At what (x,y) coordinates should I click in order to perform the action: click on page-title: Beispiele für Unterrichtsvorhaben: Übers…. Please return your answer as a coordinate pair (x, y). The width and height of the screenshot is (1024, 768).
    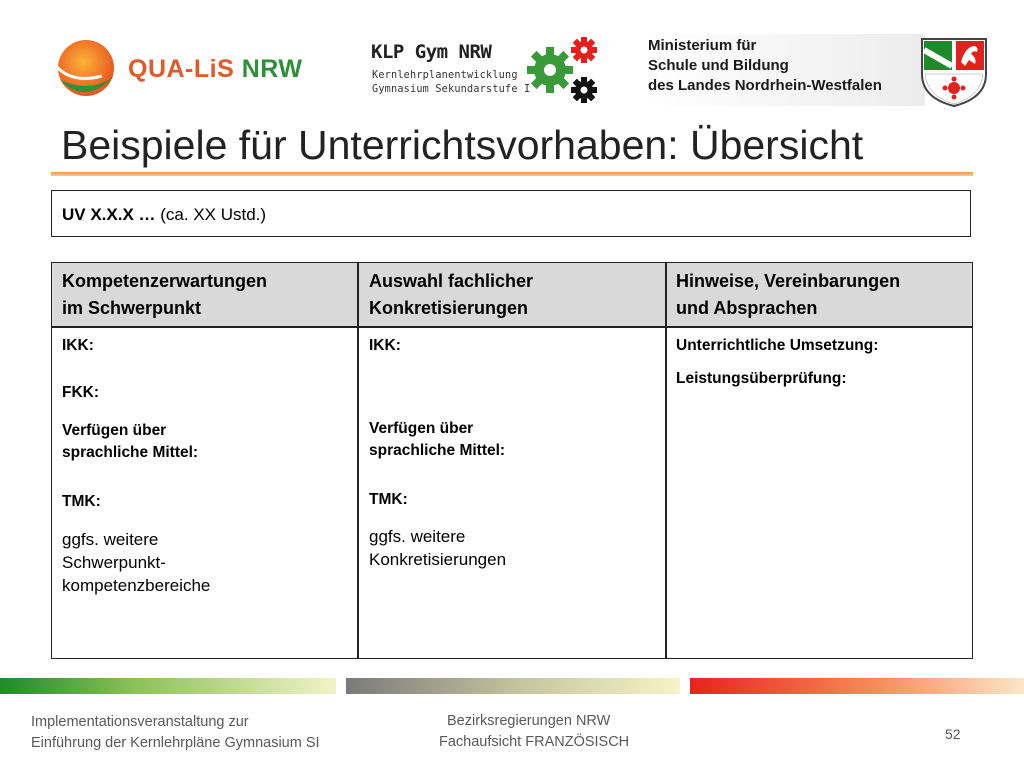
    Looking at the image, I should click on (462, 145).